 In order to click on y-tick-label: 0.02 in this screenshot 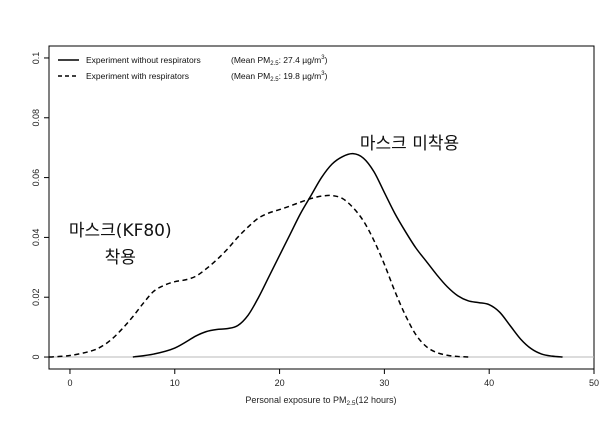, I will do `click(36, 297)`.